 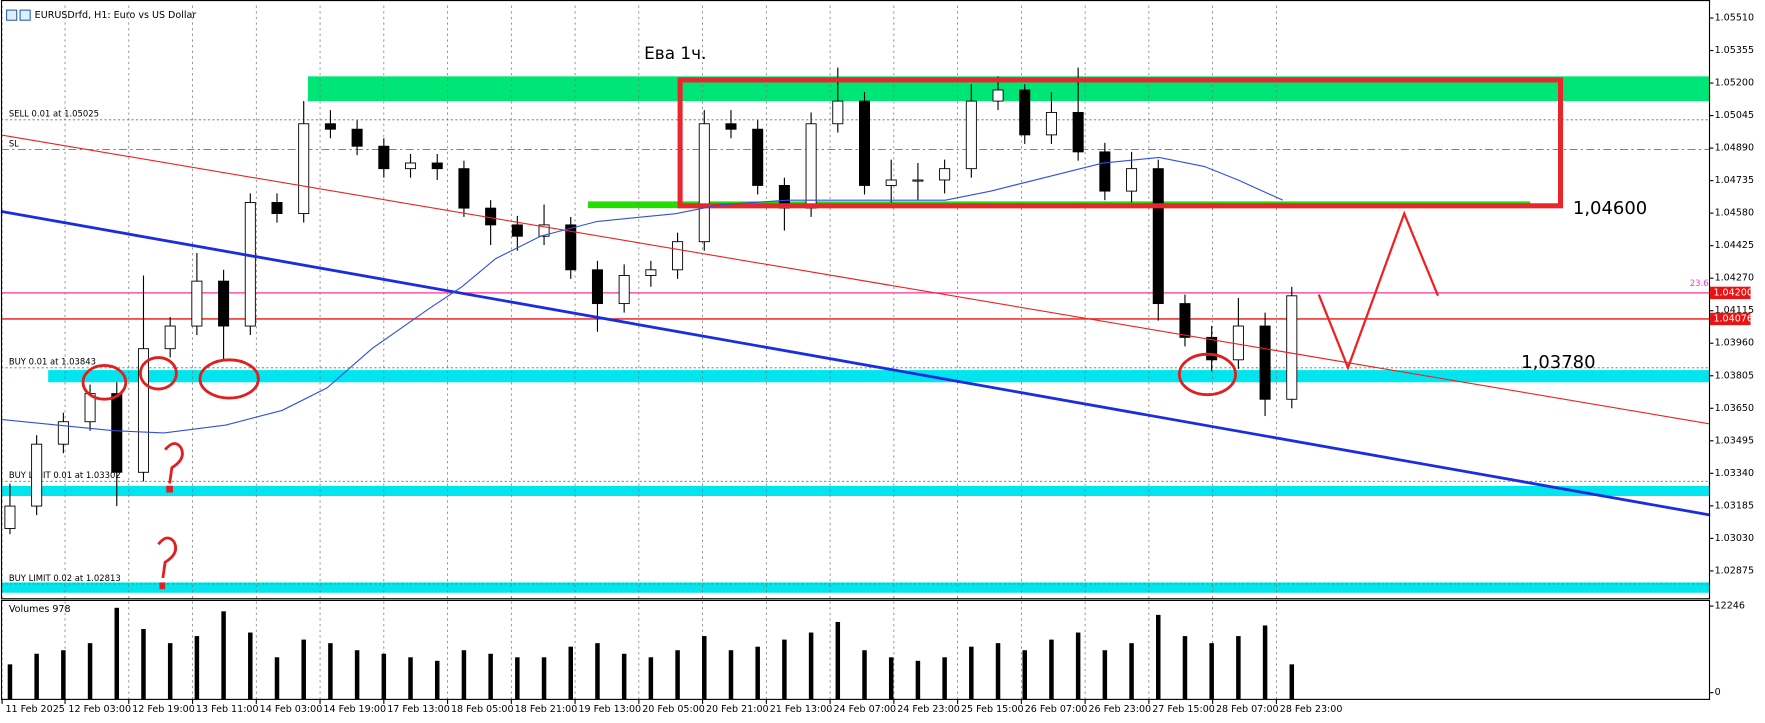 I want to click on x-tick-label: 28 Feb 23:00, so click(x=1311, y=709).